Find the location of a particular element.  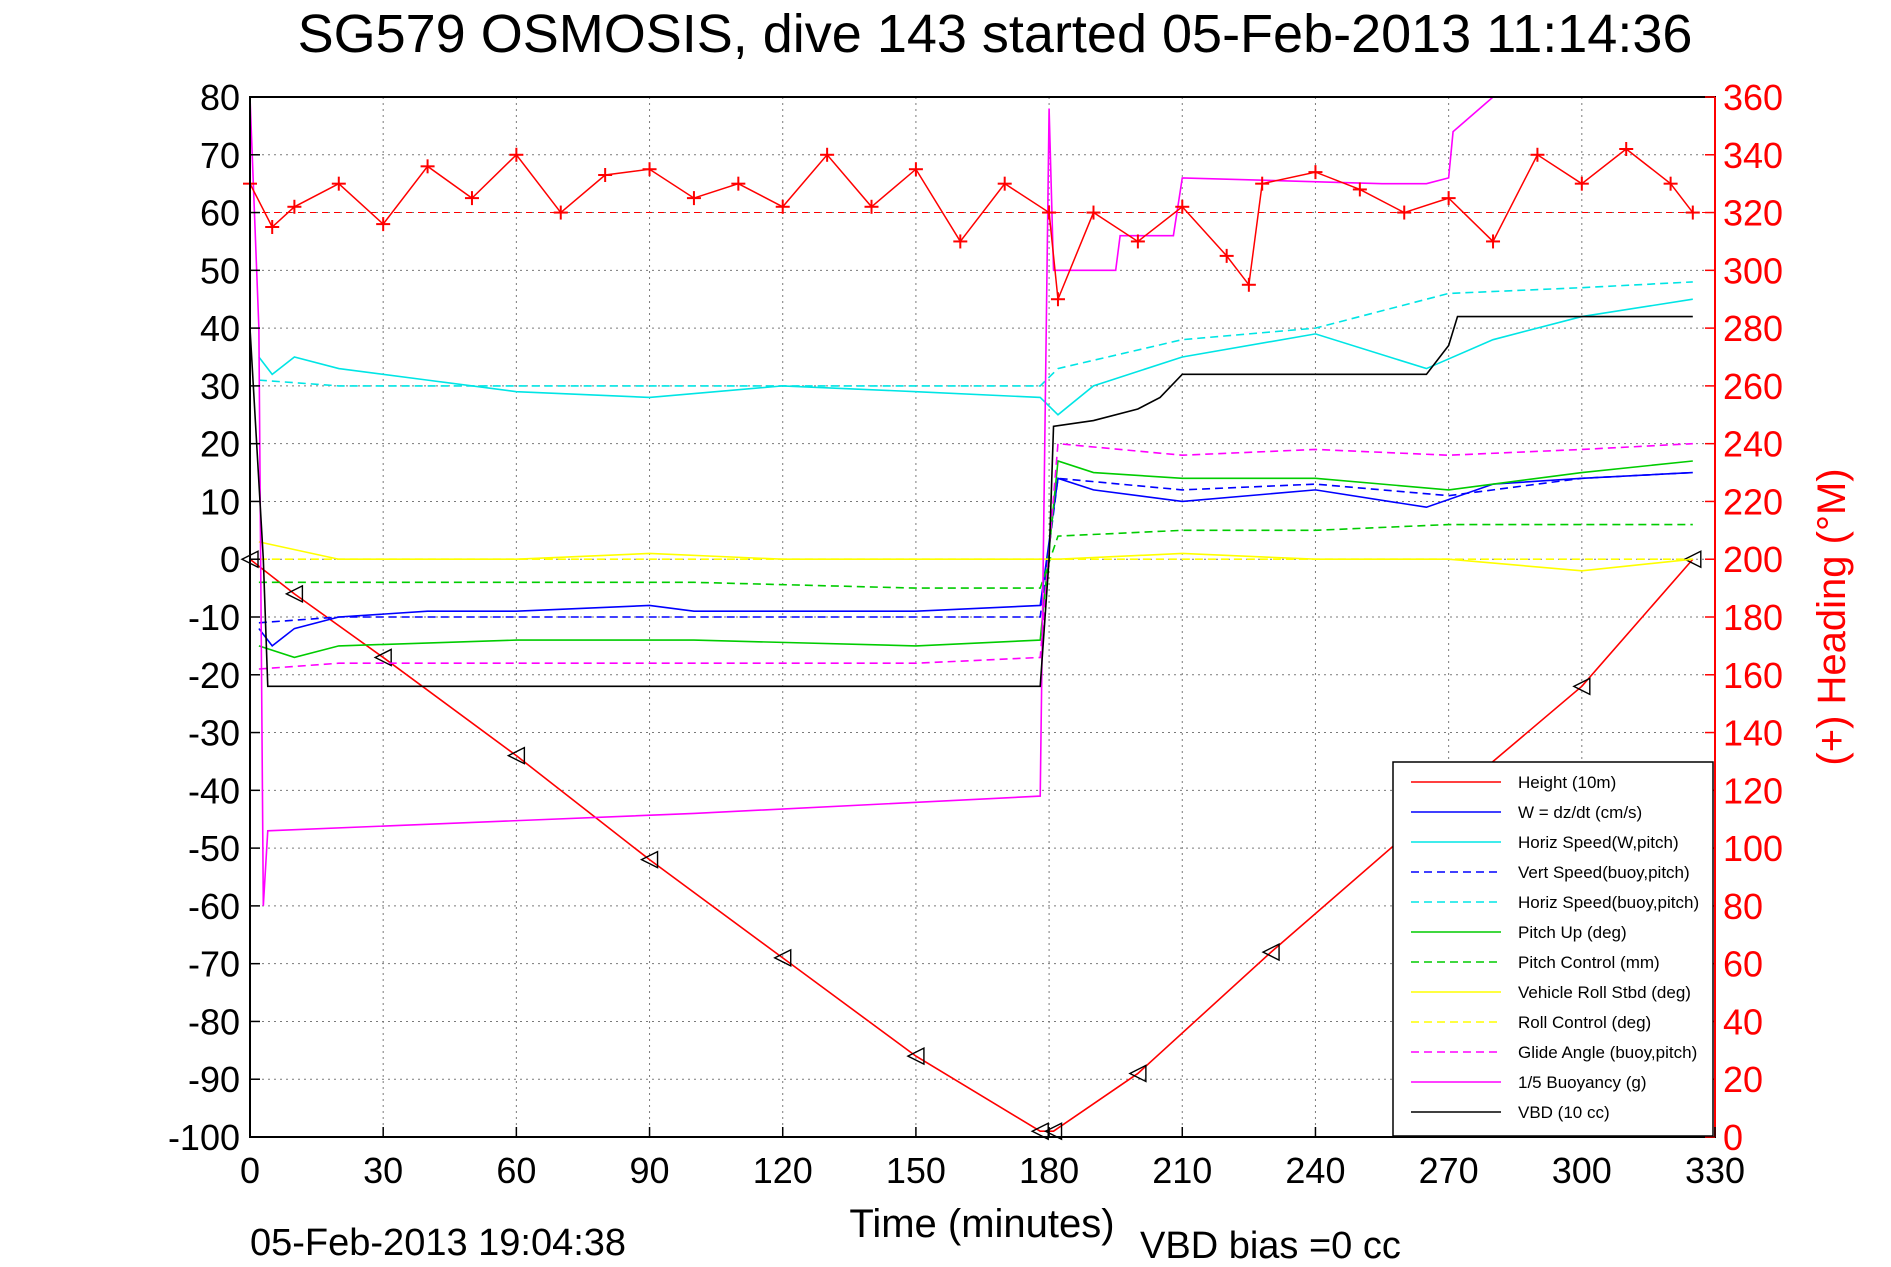

legend-label-9: Glide Angle (buoy,pitch) is located at coordinates (1607, 1052).